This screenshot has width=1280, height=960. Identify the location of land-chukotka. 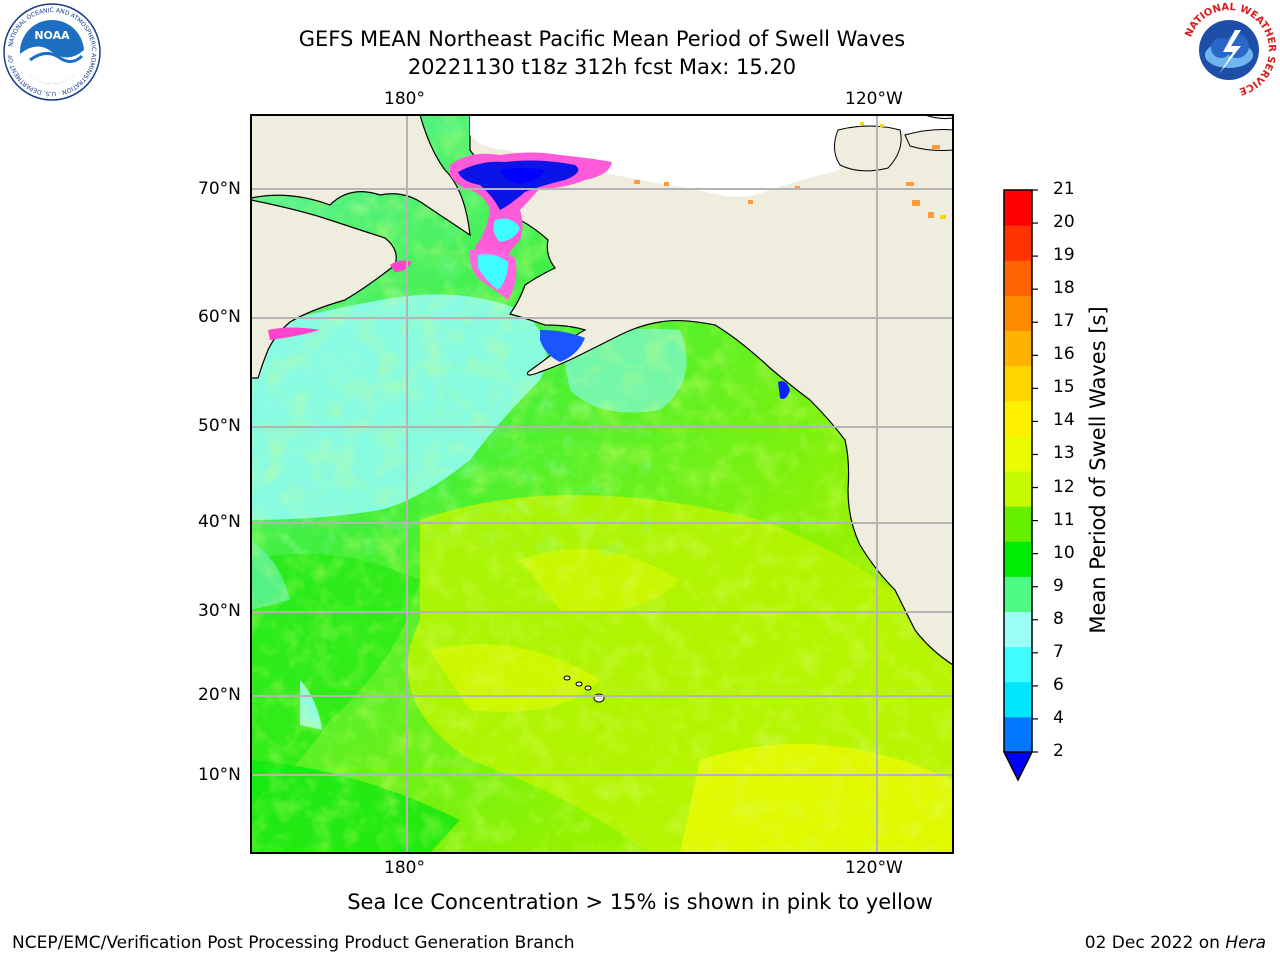
(361, 176).